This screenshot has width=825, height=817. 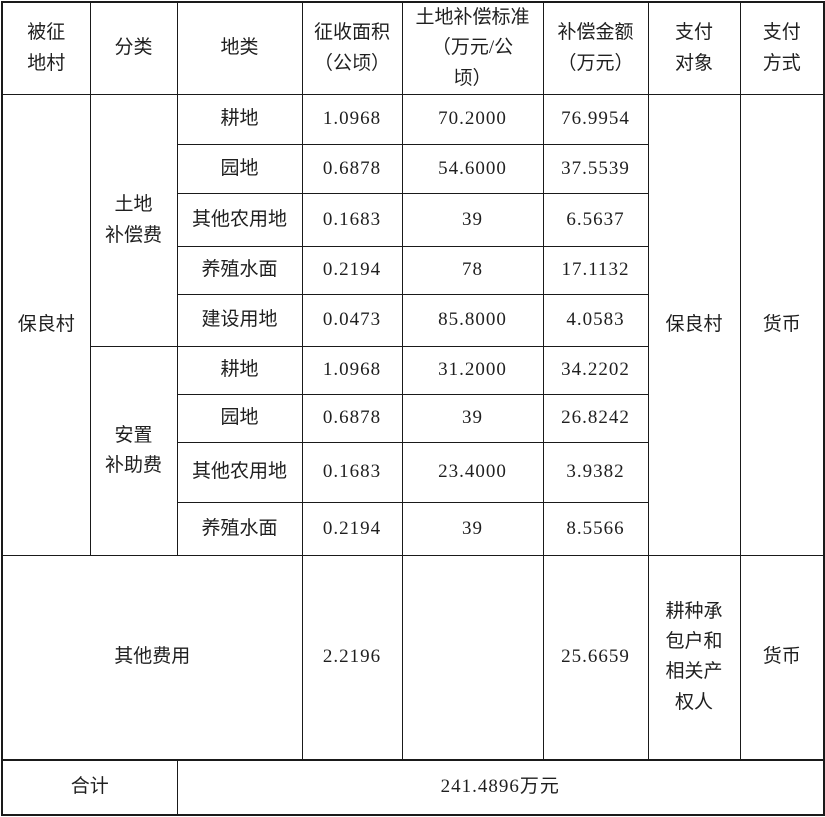 I want to click on cell-standard: 54.6000, so click(x=472, y=169).